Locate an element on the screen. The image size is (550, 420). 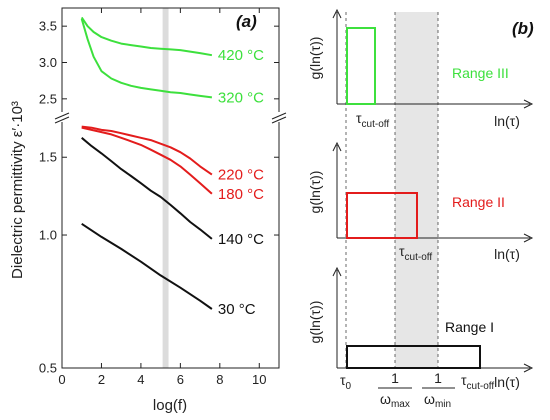
panel-label-b: (b) is located at coordinates (523, 28).